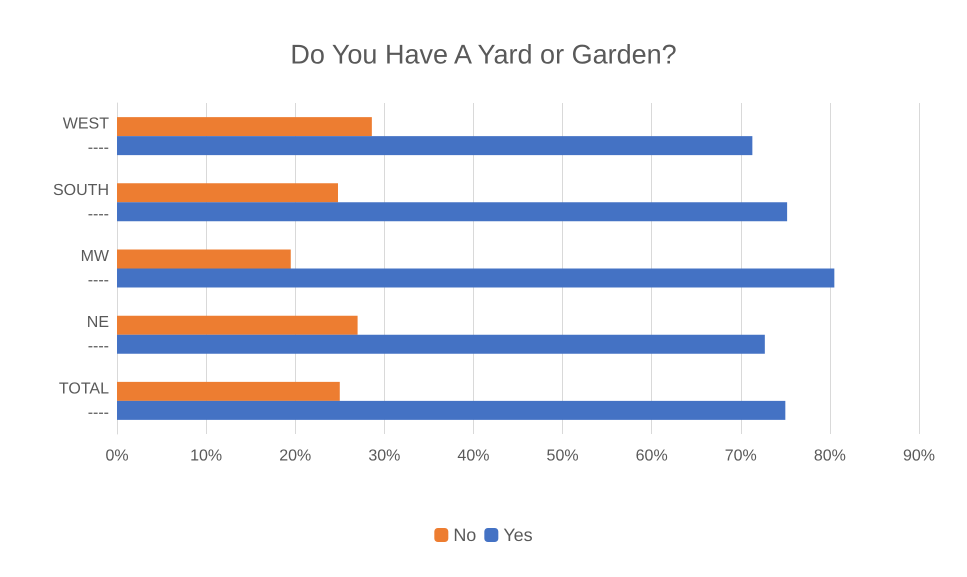 This screenshot has height=577, width=967. Describe the element at coordinates (117, 456) in the screenshot. I see `x-tick-label: 0%` at that location.